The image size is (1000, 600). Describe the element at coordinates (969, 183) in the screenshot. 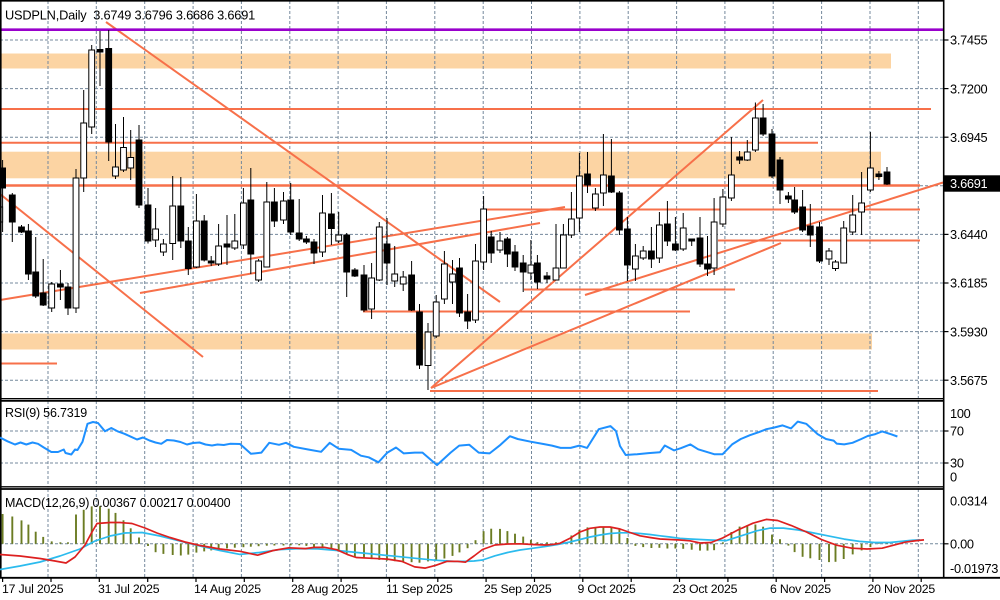

I see `svg-text: 3.6691` at that location.